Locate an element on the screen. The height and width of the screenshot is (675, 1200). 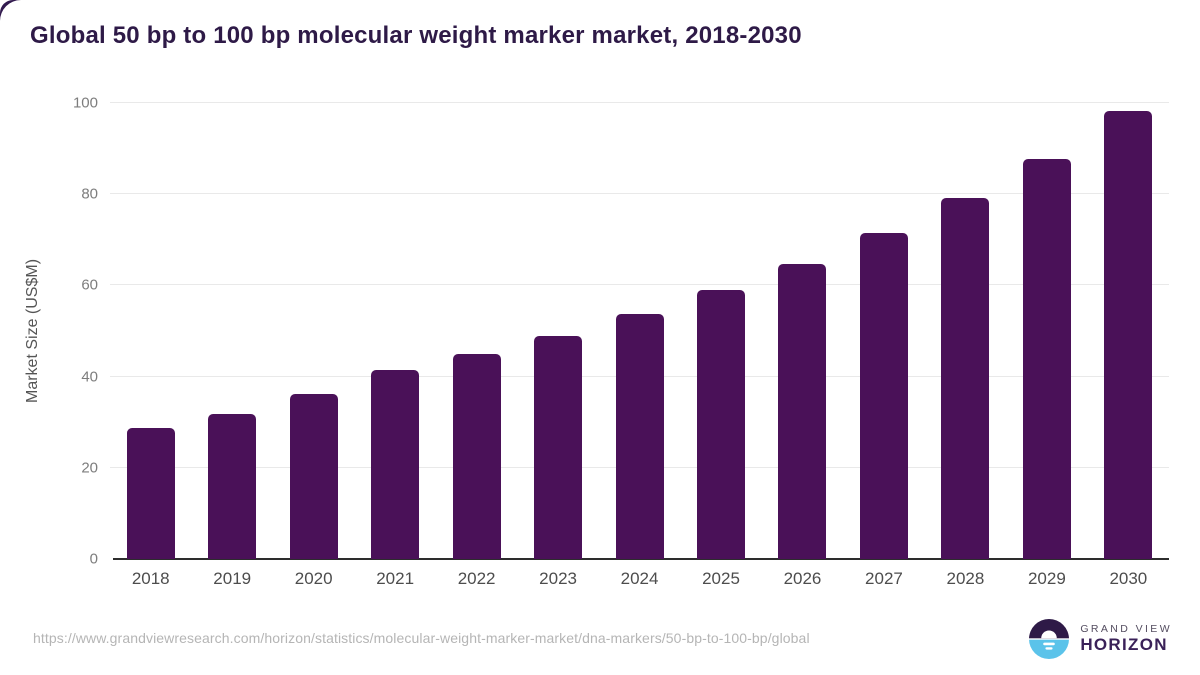
x-tick-label-2019: 2019 is located at coordinates (232, 578).